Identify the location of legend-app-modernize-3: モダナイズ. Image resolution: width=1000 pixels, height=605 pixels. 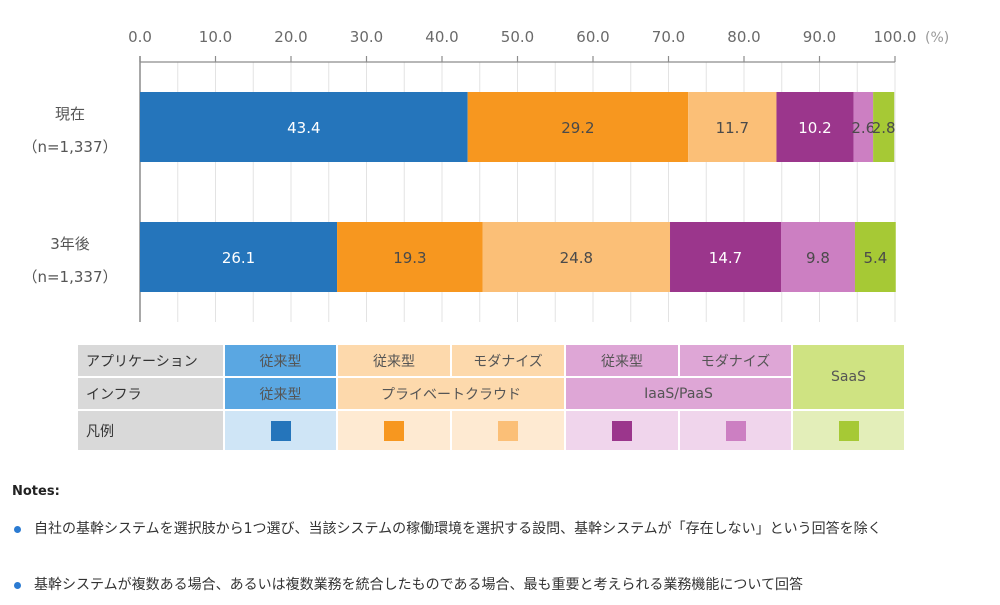
(736, 361).